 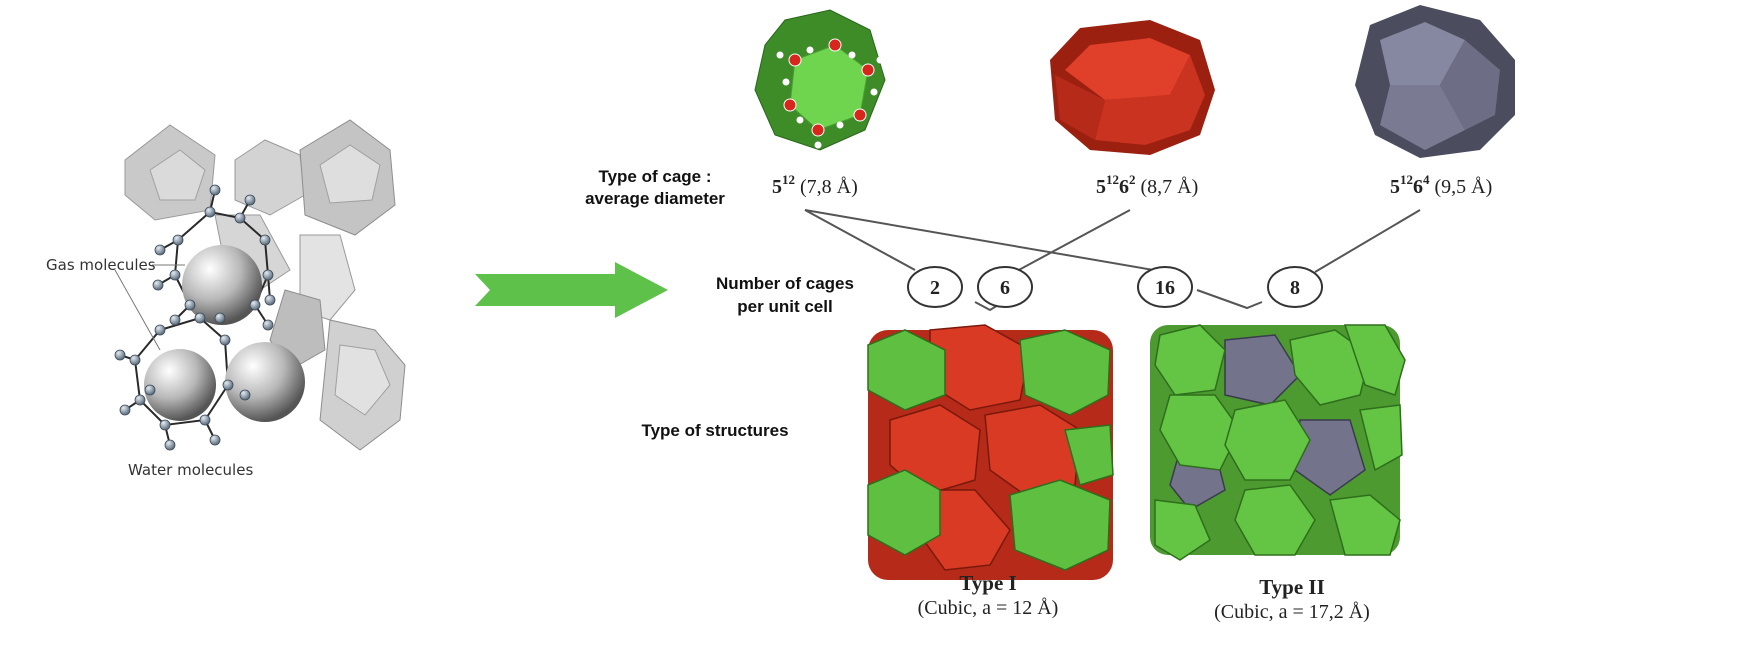 What do you see at coordinates (829, 87) in the screenshot?
I see `water-oxygen-atoms` at bounding box center [829, 87].